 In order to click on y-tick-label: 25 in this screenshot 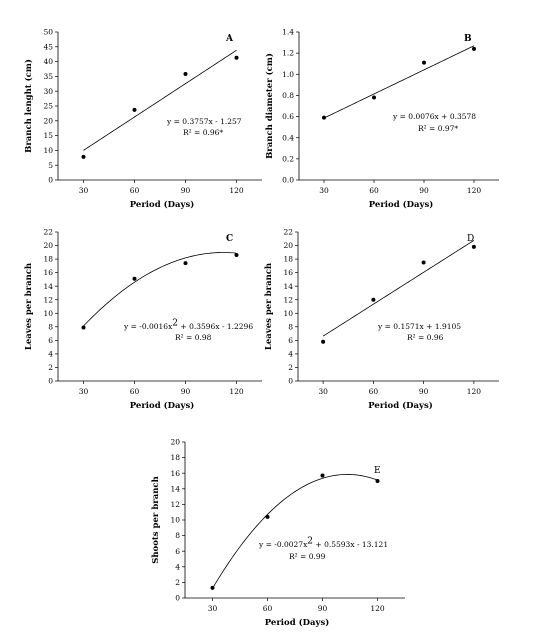, I will do `click(48, 106)`.